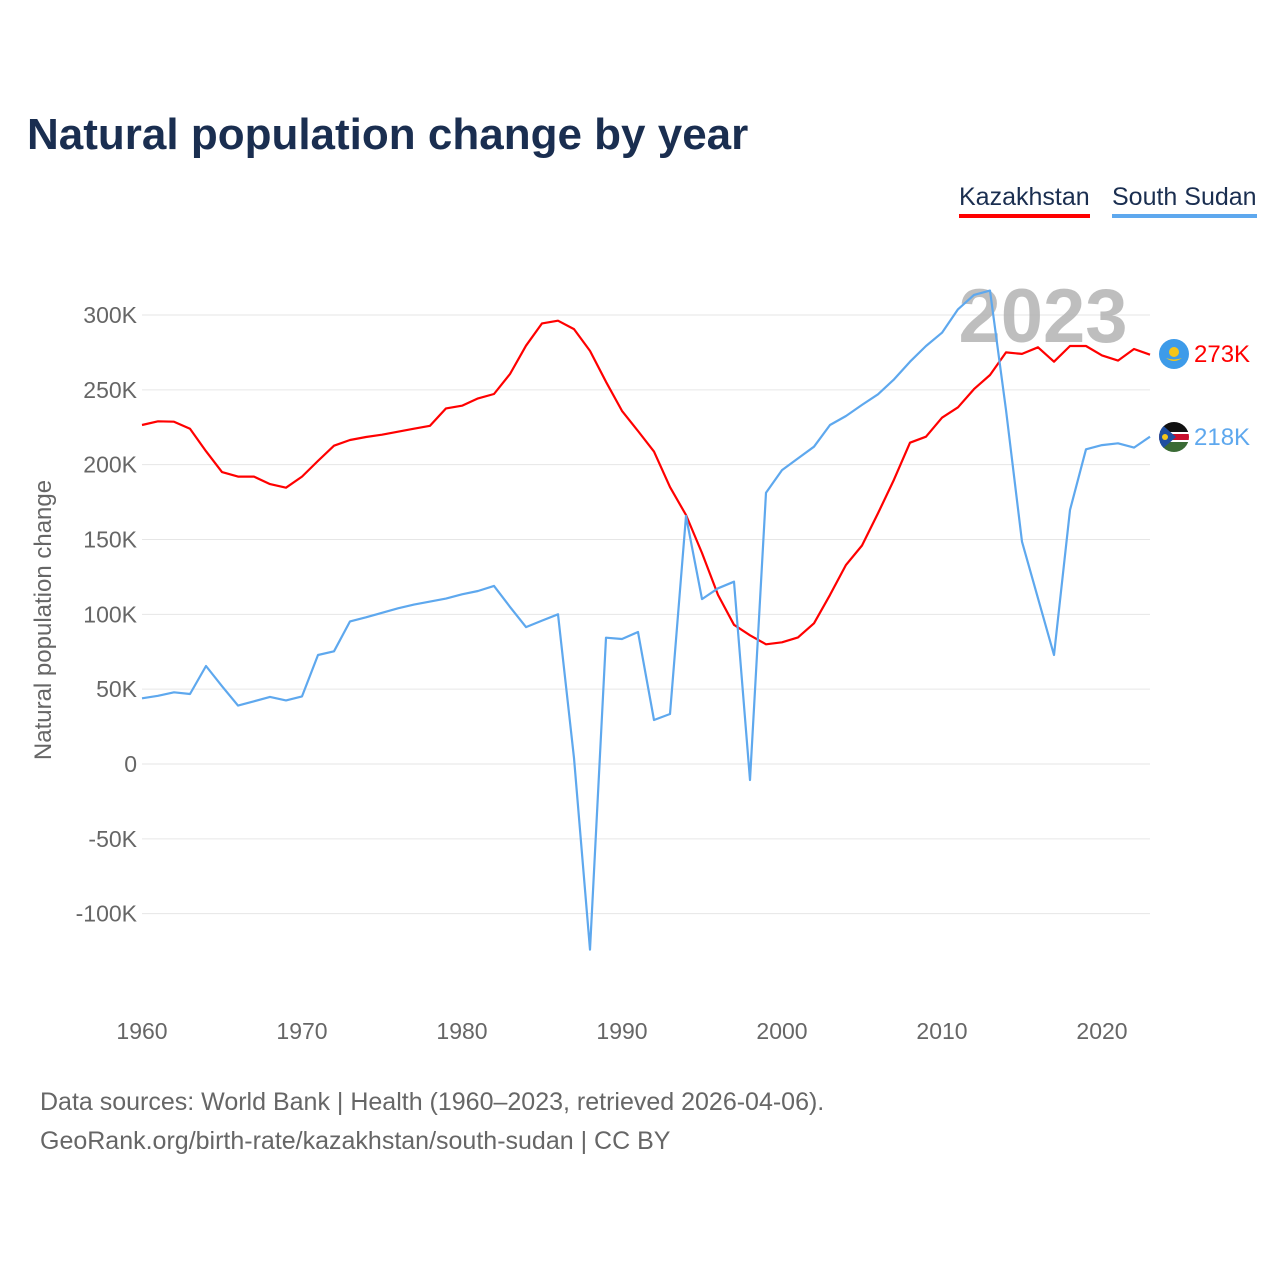 This screenshot has width=1280, height=1280. I want to click on legend-item-kazakhstan: Kazakhstan, so click(1024, 200).